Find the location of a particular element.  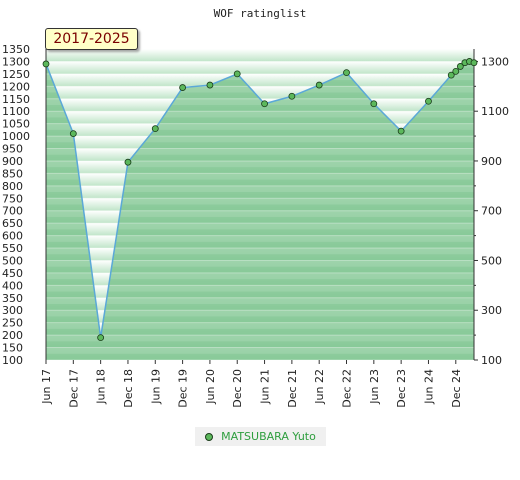

y-tick-label-left: 200 is located at coordinates (12, 335).